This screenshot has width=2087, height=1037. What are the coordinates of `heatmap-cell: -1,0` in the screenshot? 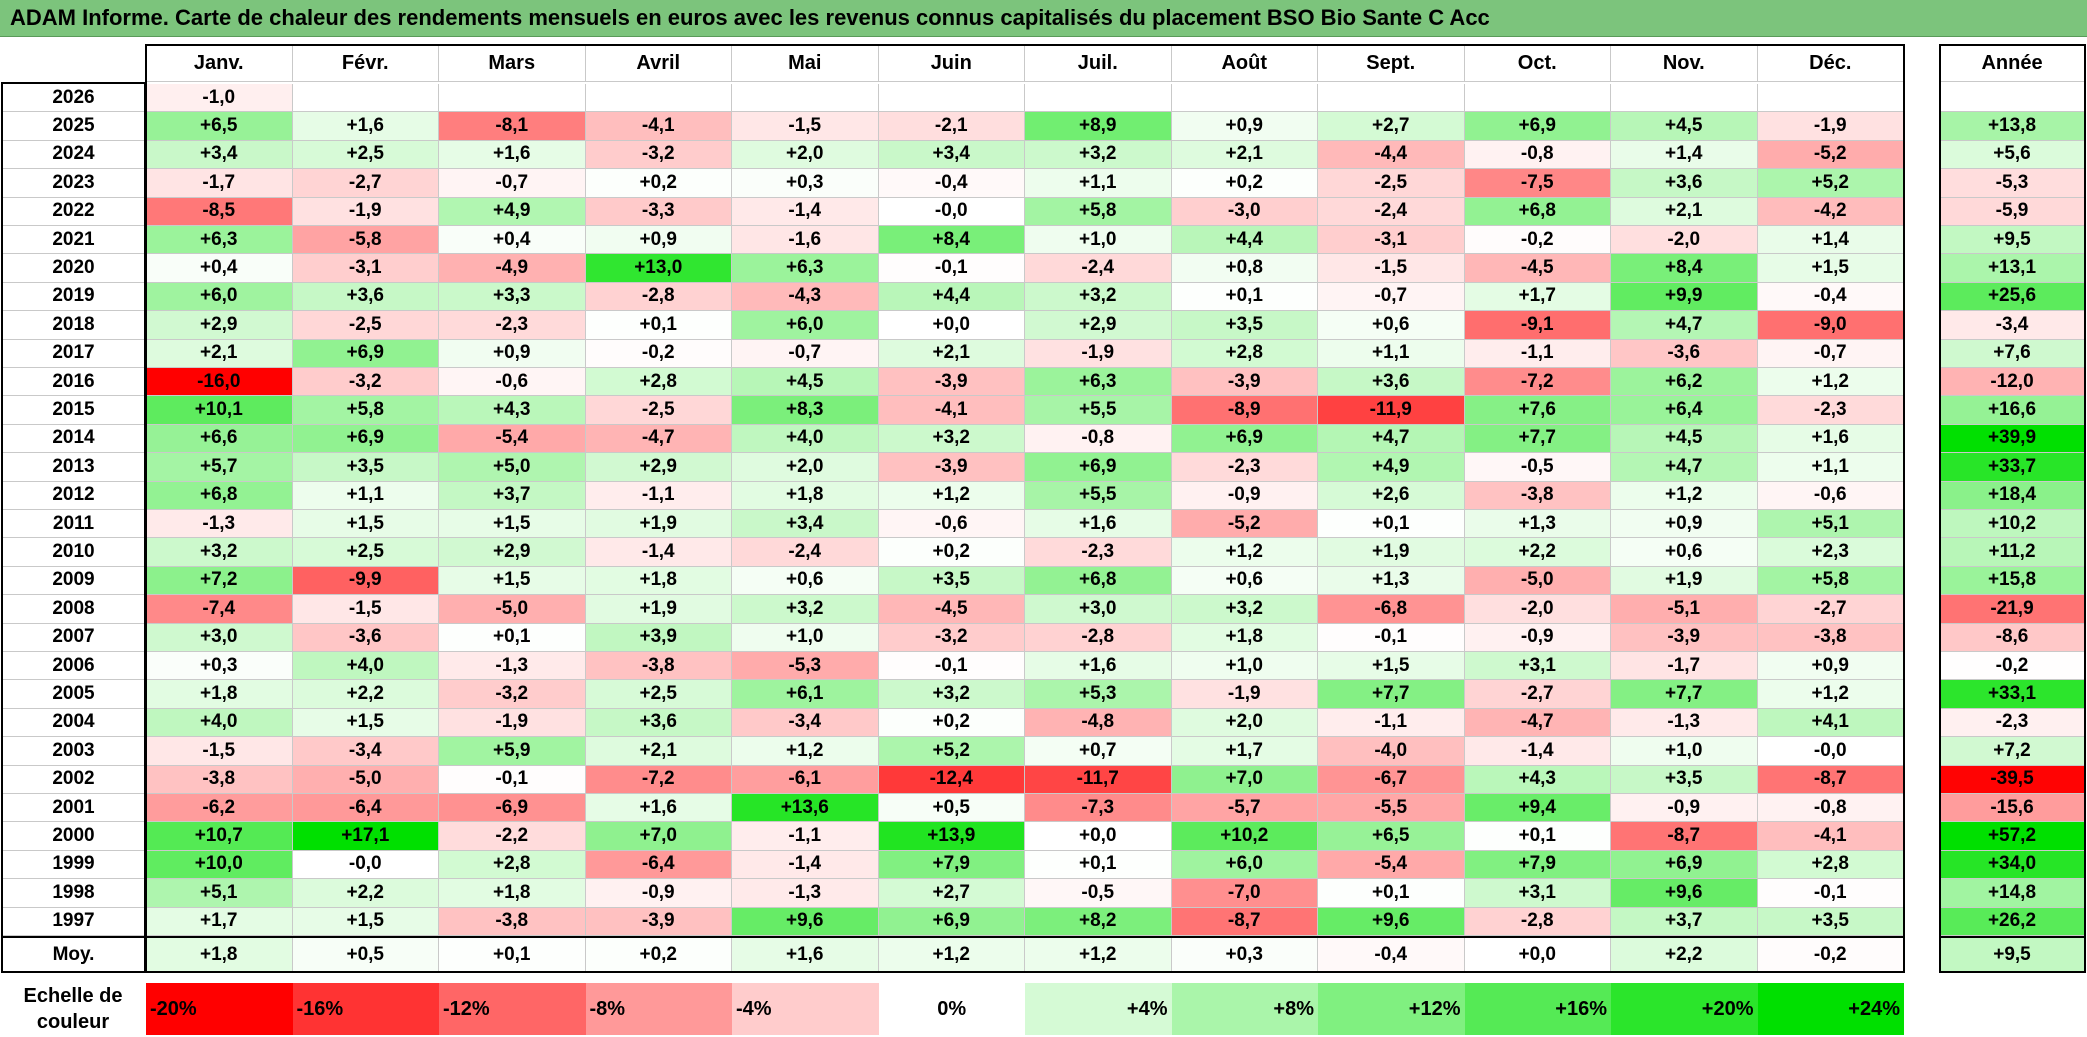 It's located at (219, 98).